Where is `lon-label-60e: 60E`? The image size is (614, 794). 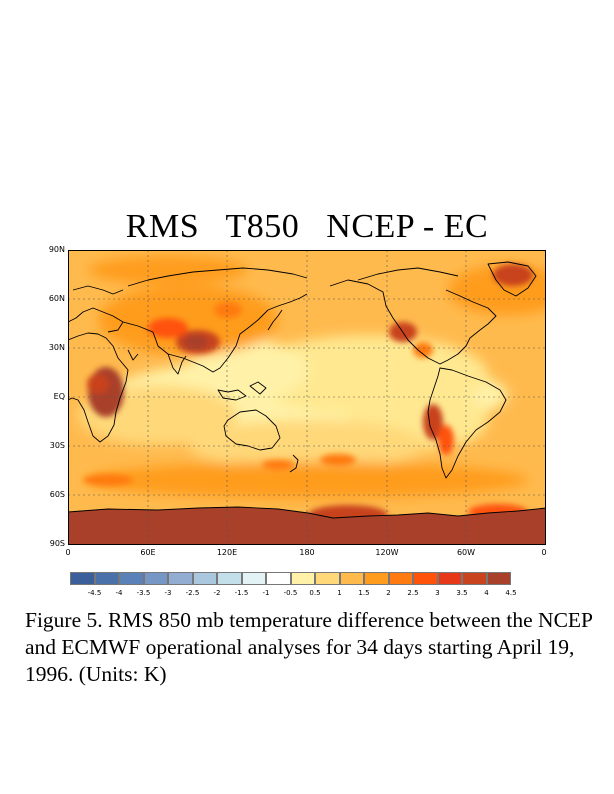
lon-label-60e: 60E is located at coordinates (148, 552).